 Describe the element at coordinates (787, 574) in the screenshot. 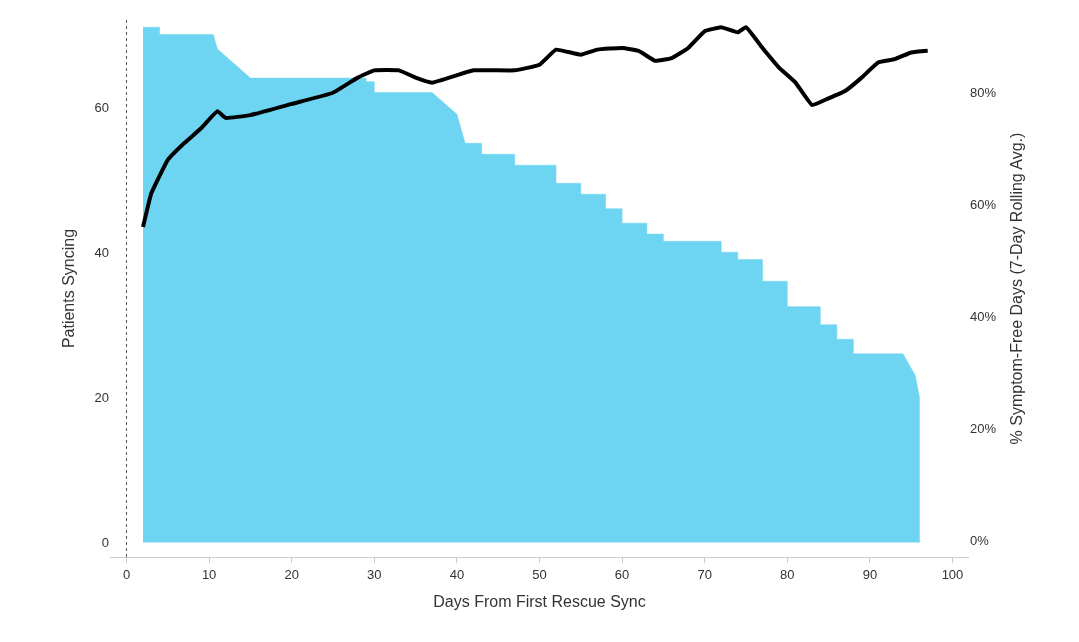

I see `x-tick-label: 80` at that location.